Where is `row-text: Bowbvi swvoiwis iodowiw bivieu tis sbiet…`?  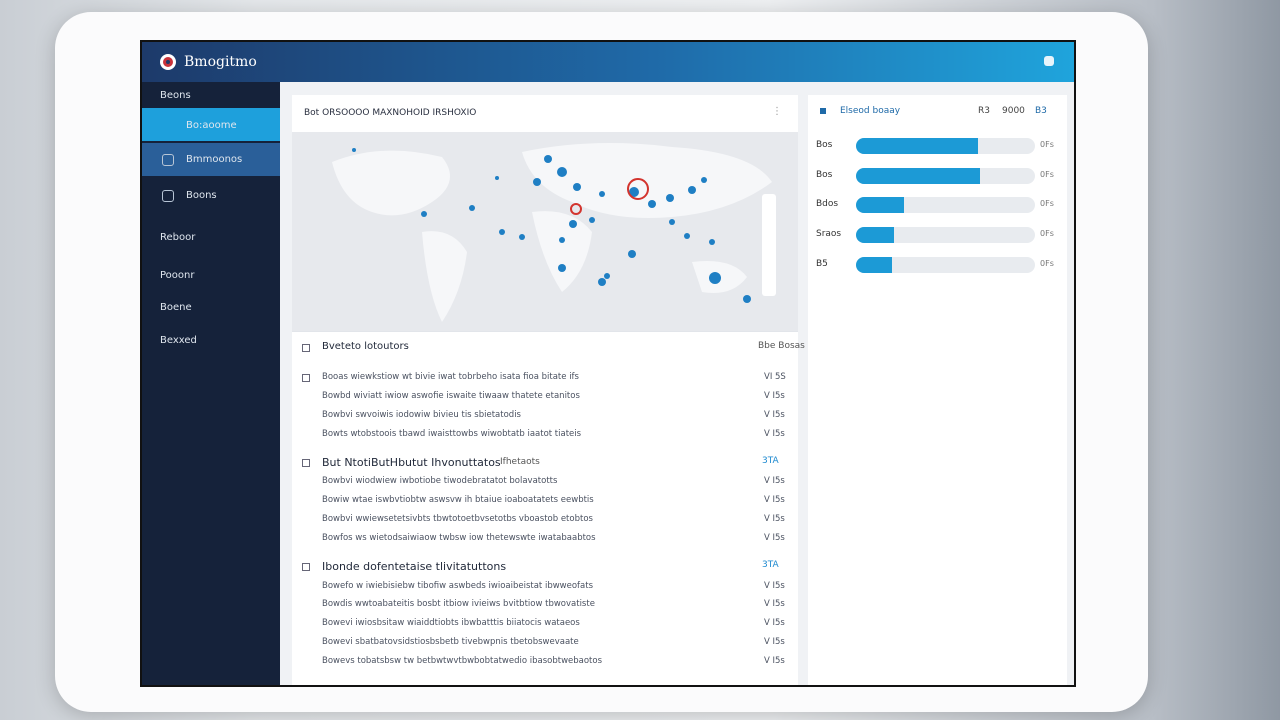
row-text: Bowbvi swvoiwis iodowiw bivieu tis sbiet… is located at coordinates (421, 415).